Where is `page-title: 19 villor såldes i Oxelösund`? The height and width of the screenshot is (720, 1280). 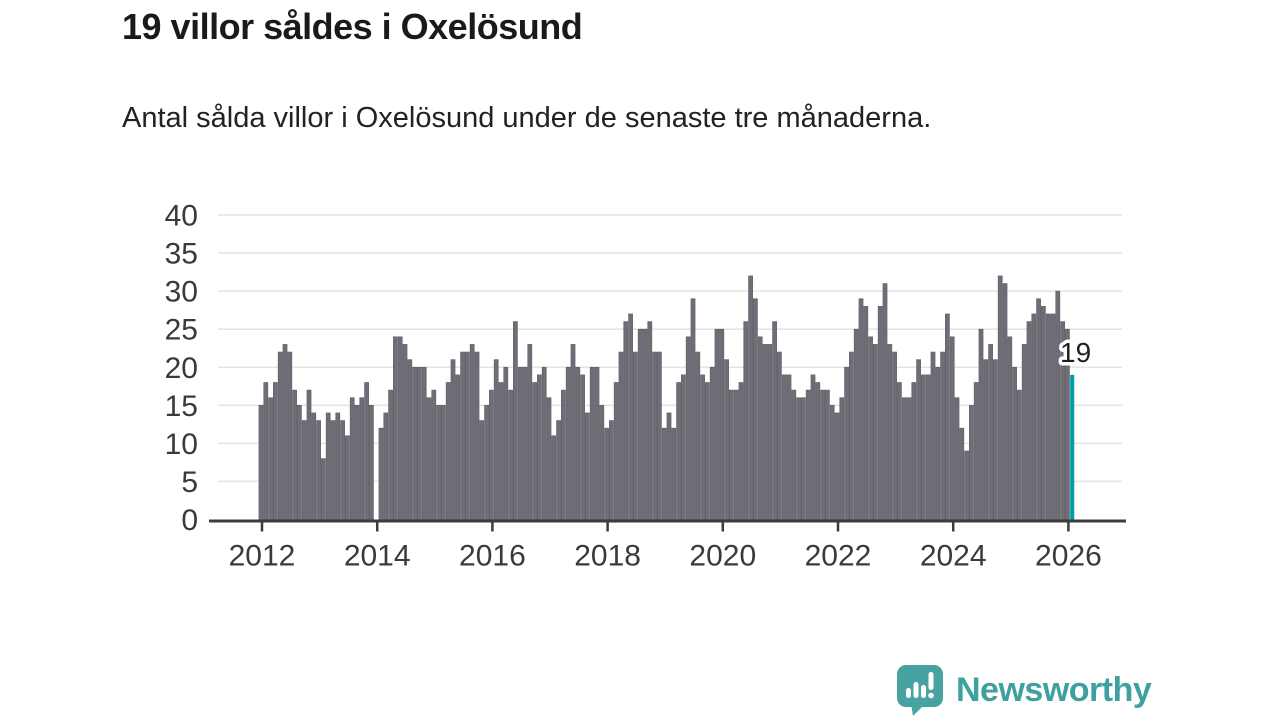
page-title: 19 villor såldes i Oxelösund is located at coordinates (352, 26).